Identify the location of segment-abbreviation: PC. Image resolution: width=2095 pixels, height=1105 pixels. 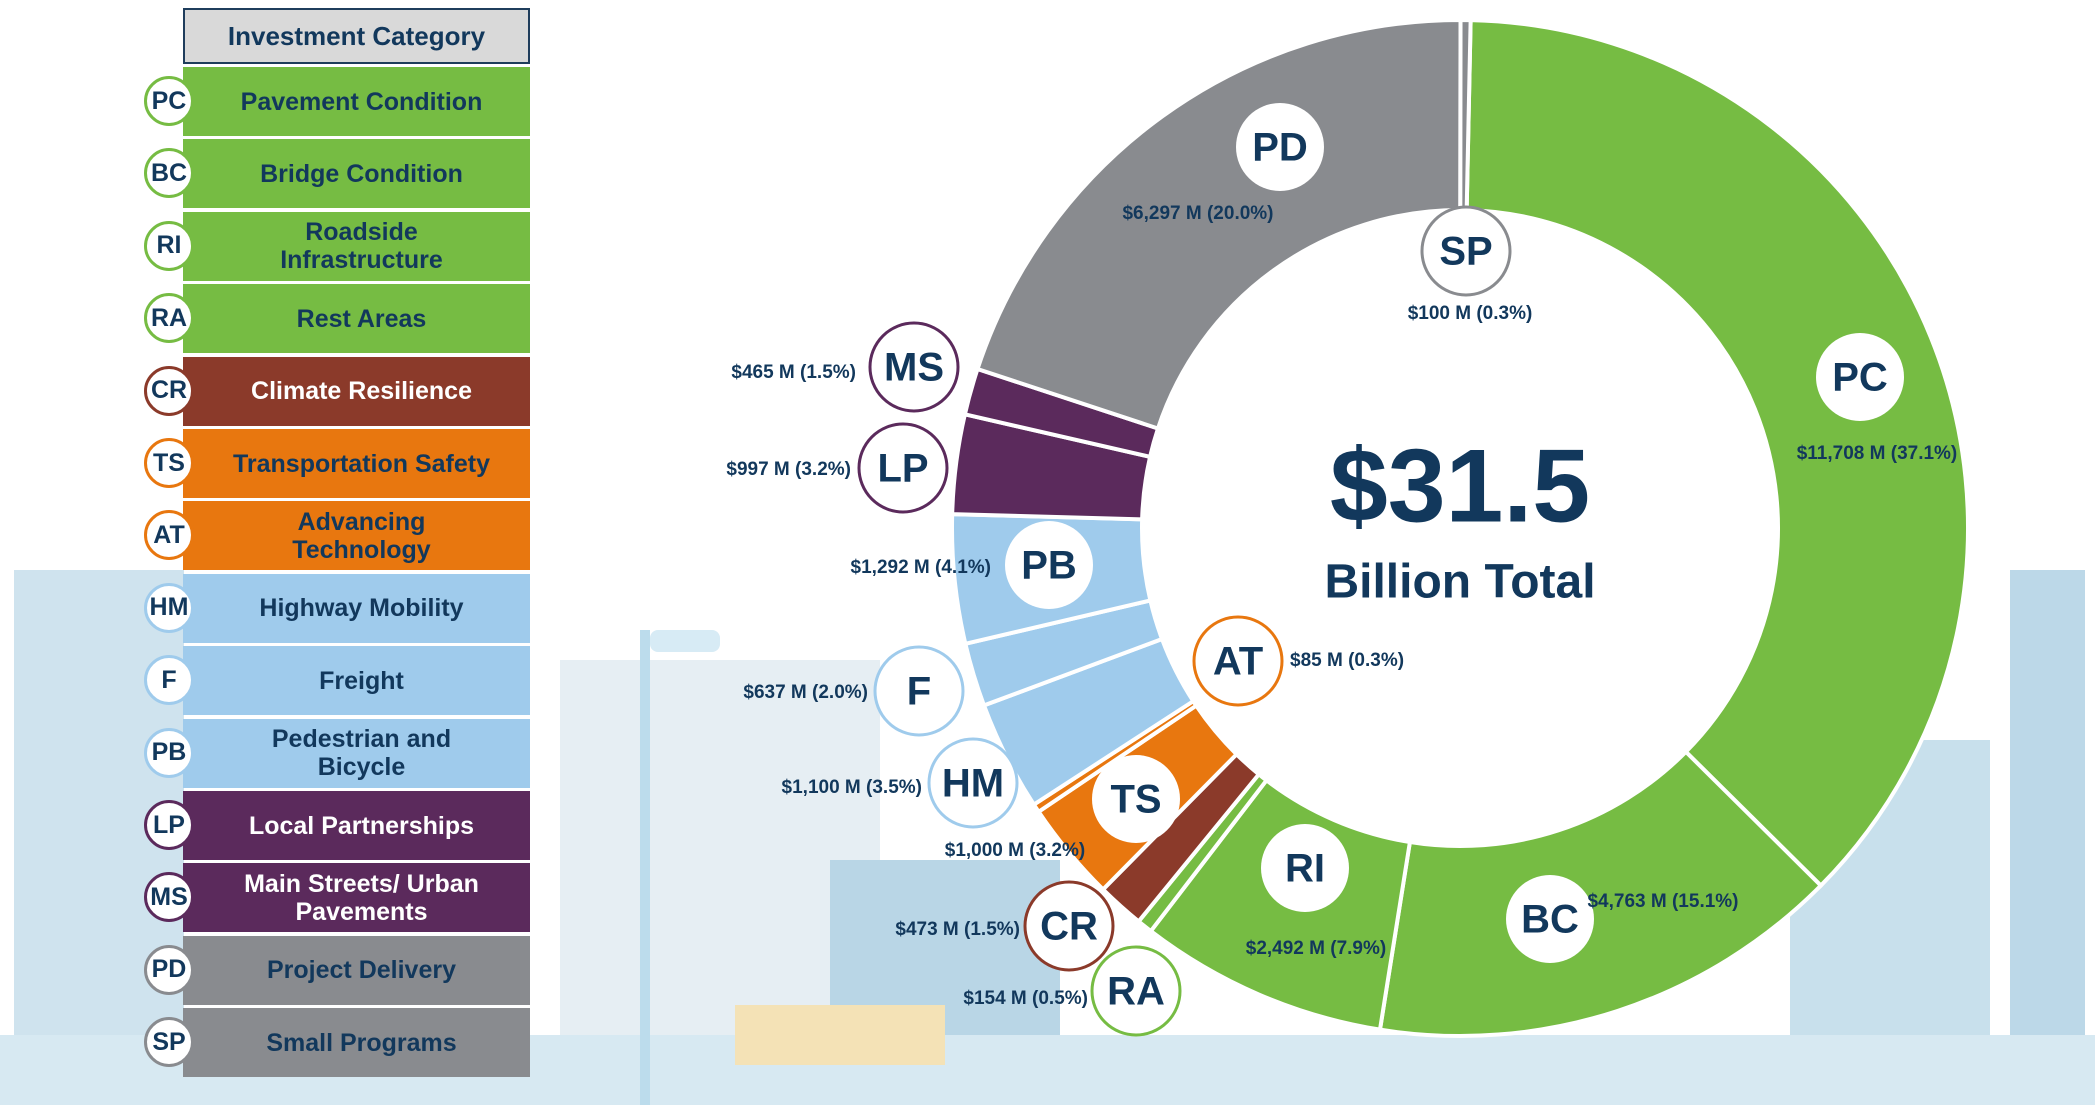
(1860, 378).